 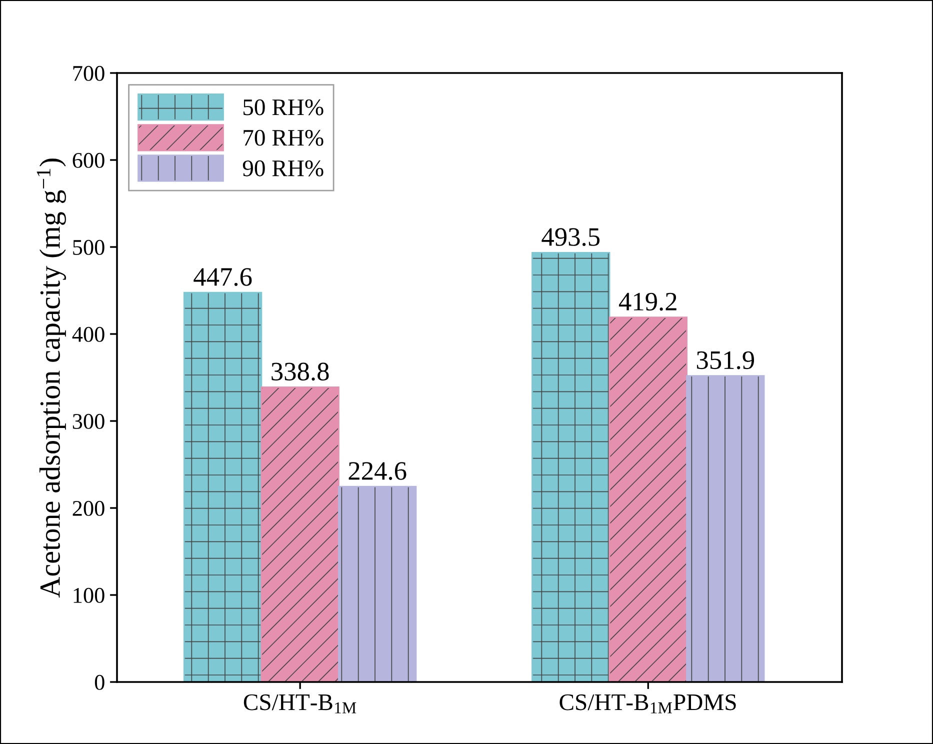 I want to click on data-label: 493.5, so click(x=571, y=237).